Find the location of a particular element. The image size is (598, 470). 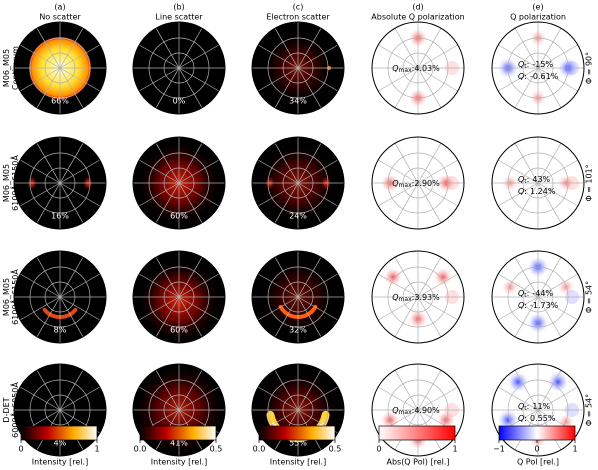

polar-panel: 34% is located at coordinates (298, 68).